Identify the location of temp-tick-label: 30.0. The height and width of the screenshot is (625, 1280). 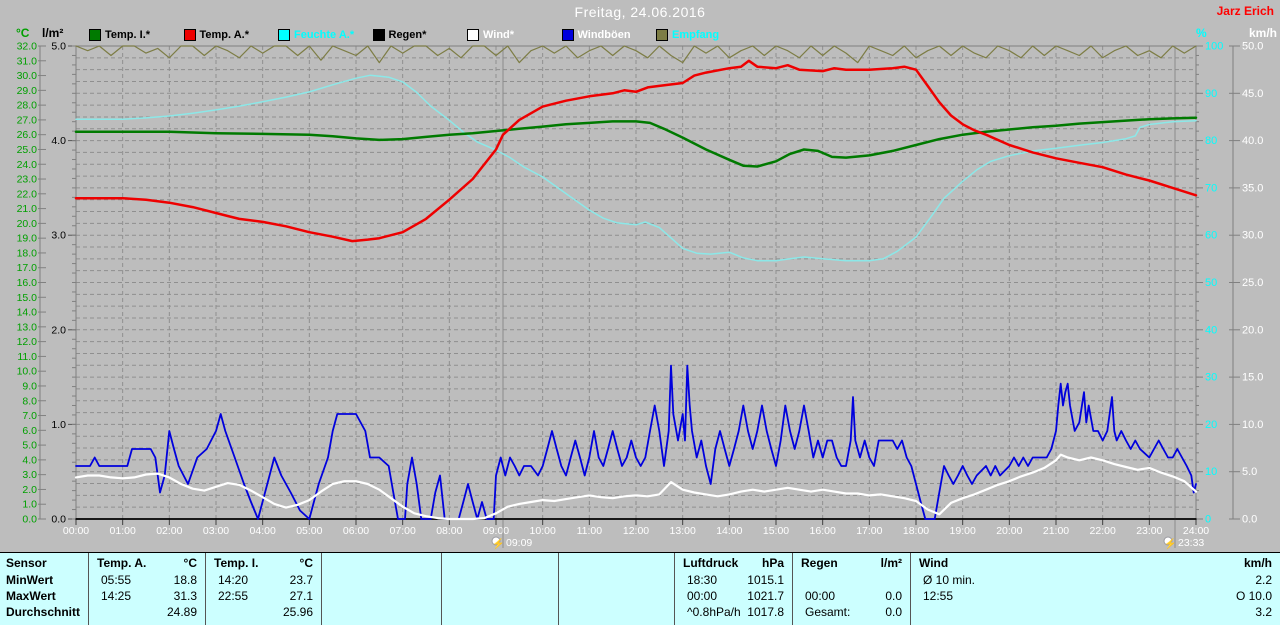
(27, 76).